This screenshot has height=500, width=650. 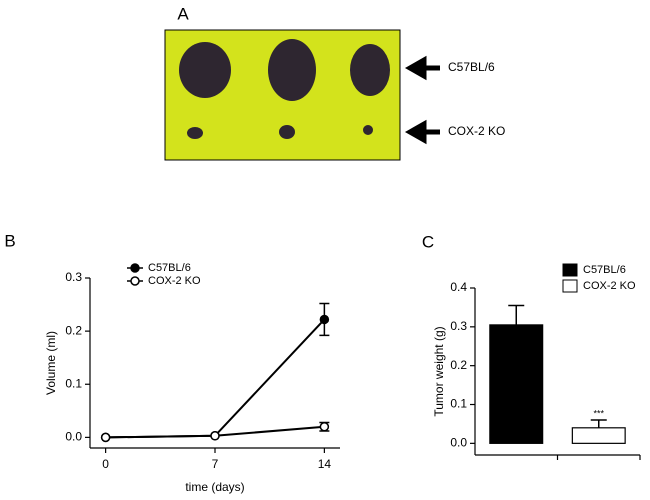 I want to click on x-tick-label: 7, so click(x=215, y=464).